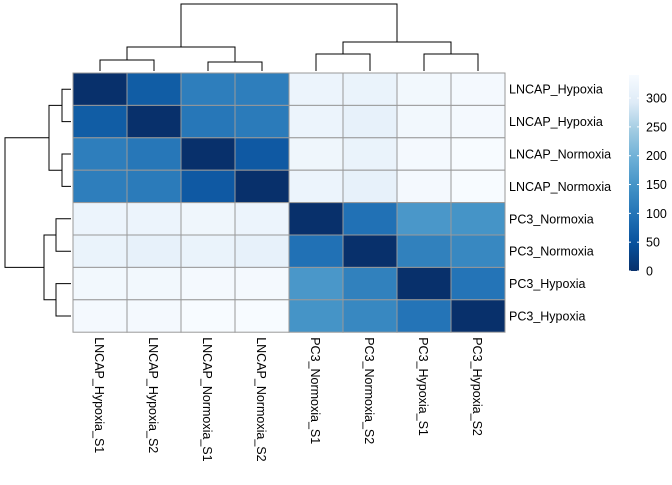 The image size is (672, 485). What do you see at coordinates (423, 386) in the screenshot?
I see `column-label: PC3_Hypoxia_S1` at bounding box center [423, 386].